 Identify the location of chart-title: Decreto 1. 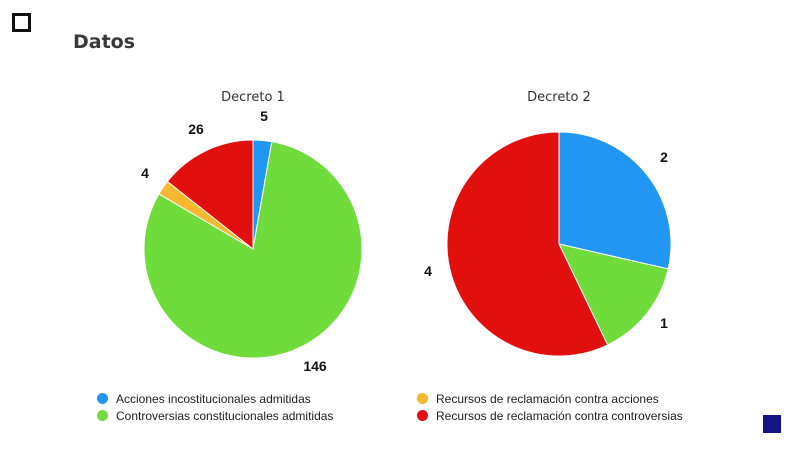
(253, 97).